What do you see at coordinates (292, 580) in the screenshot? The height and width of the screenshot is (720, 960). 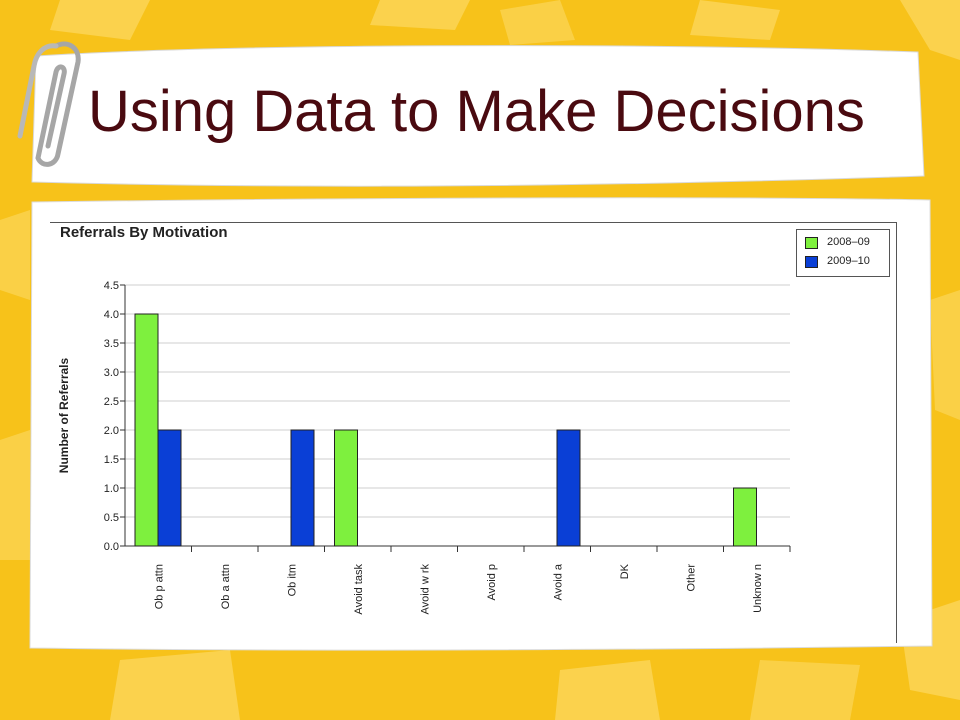 I see `x-tick-label: Ob itm` at bounding box center [292, 580].